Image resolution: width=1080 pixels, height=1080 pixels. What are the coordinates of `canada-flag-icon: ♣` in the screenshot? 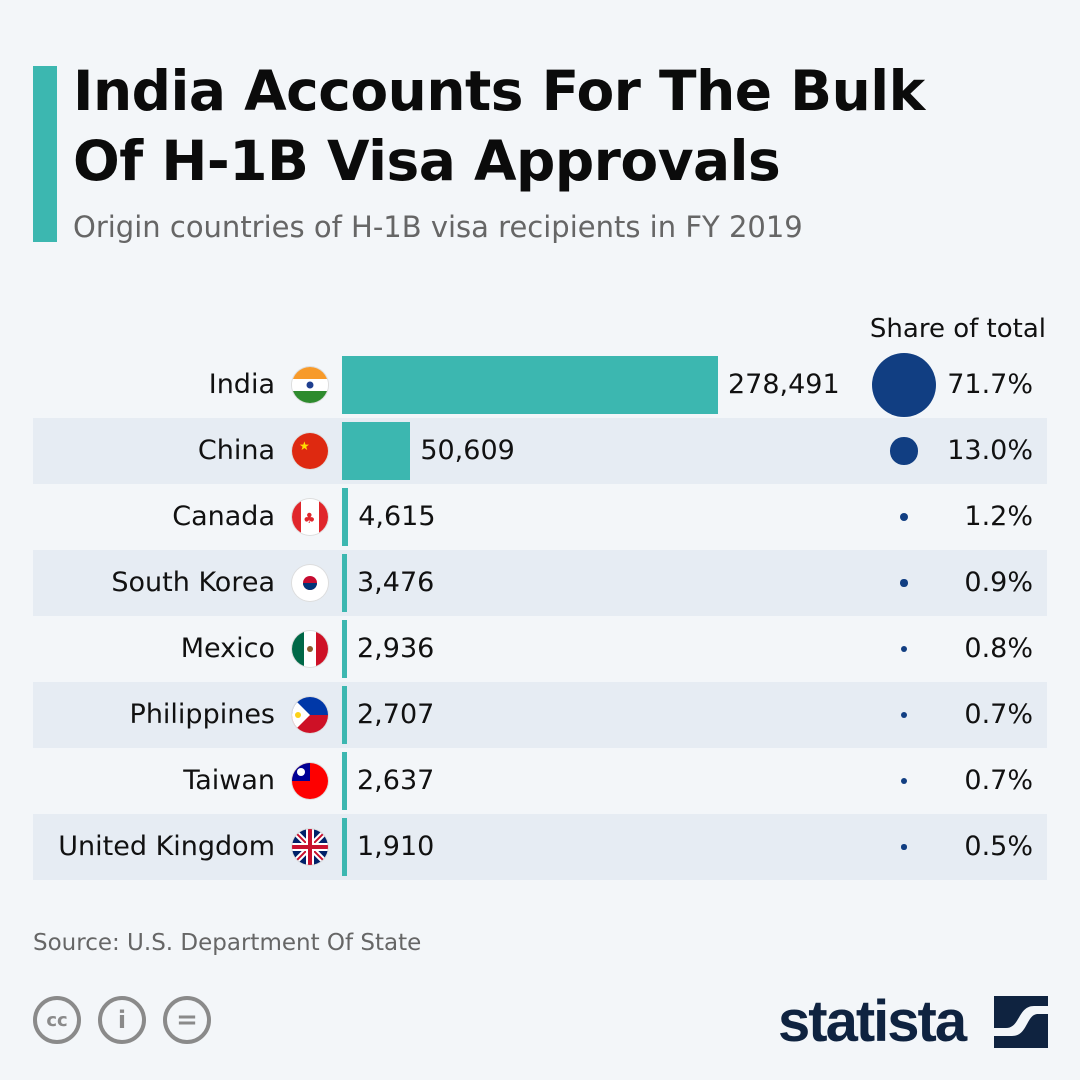 It's located at (310, 517).